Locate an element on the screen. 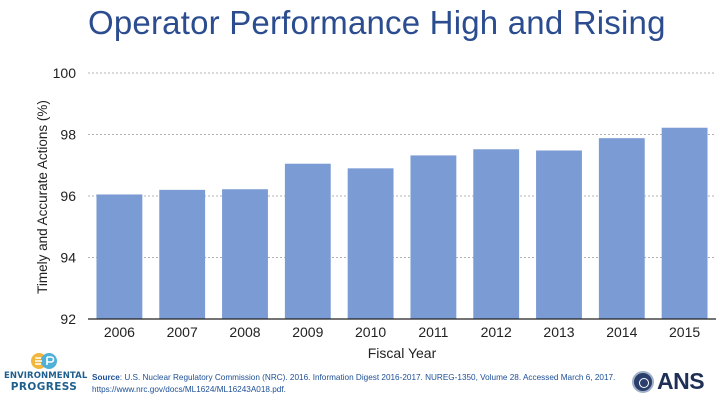 Image resolution: width=720 pixels, height=405 pixels. x-tick-label: 2009 is located at coordinates (307, 332).